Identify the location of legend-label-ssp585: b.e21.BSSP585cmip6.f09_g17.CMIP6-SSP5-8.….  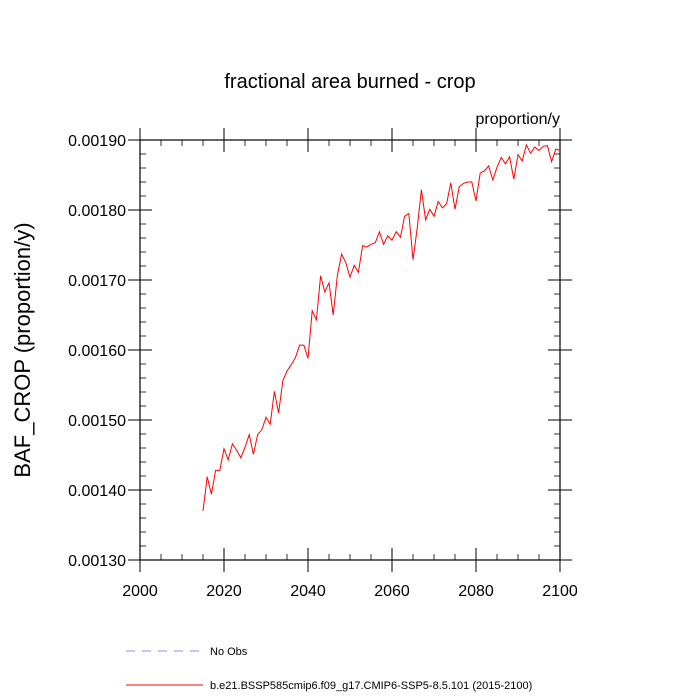
(371, 686).